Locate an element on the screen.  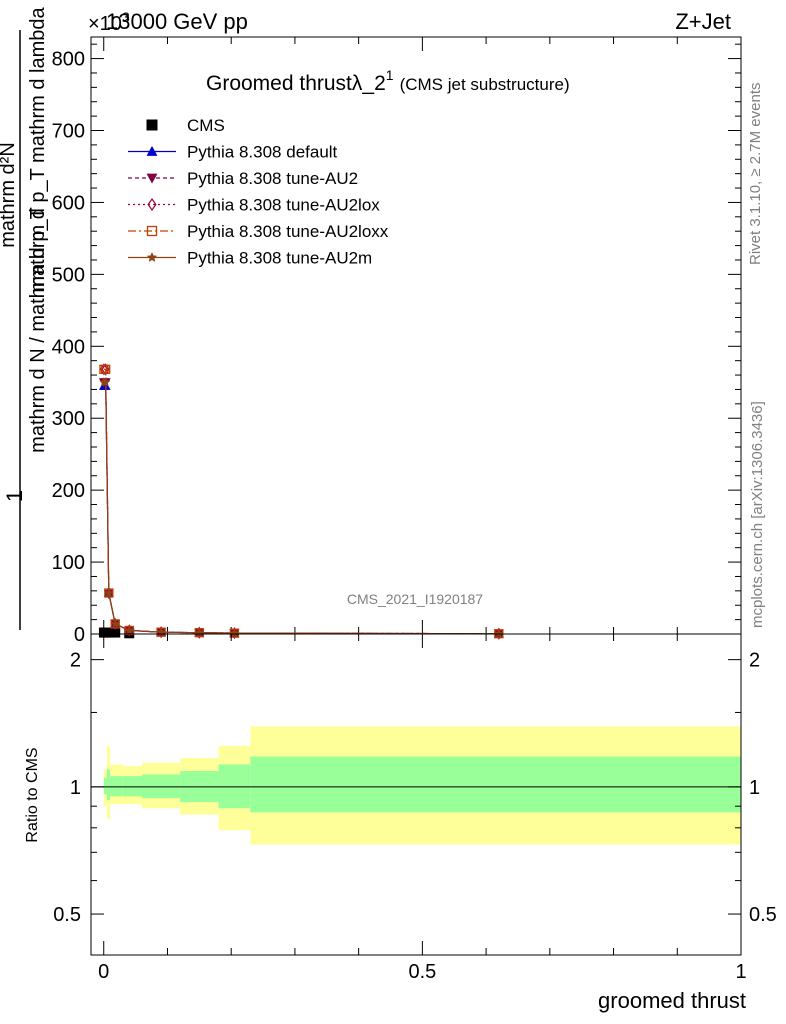
x-tick-label-1: 0.5 is located at coordinates (422, 972).